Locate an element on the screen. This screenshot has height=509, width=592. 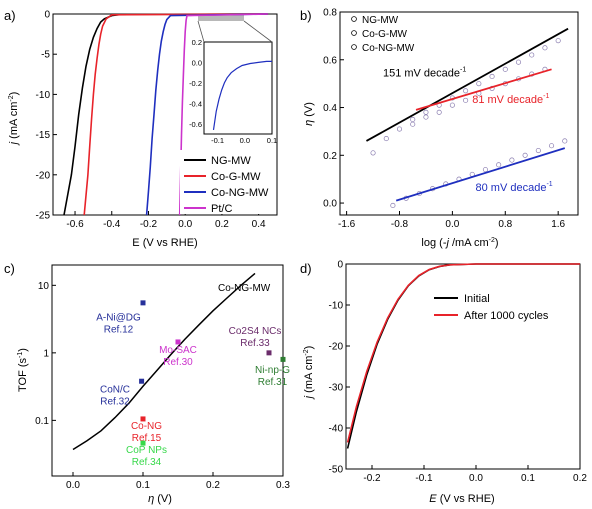
y-tick-label: -15 is located at coordinates (43, 135).